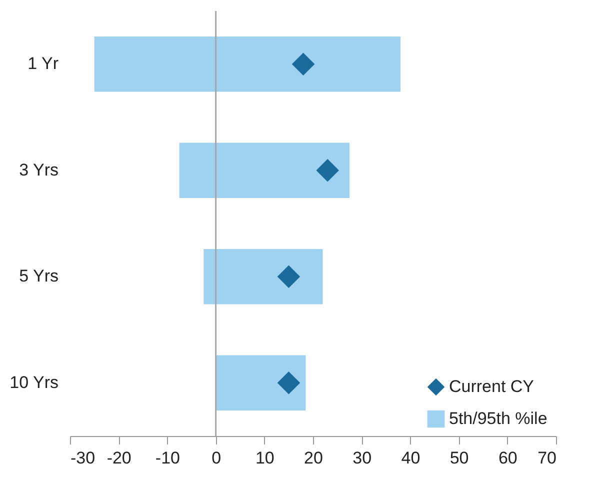 This screenshot has width=600, height=480. What do you see at coordinates (547, 458) in the screenshot?
I see `x-tick-label: 70` at bounding box center [547, 458].